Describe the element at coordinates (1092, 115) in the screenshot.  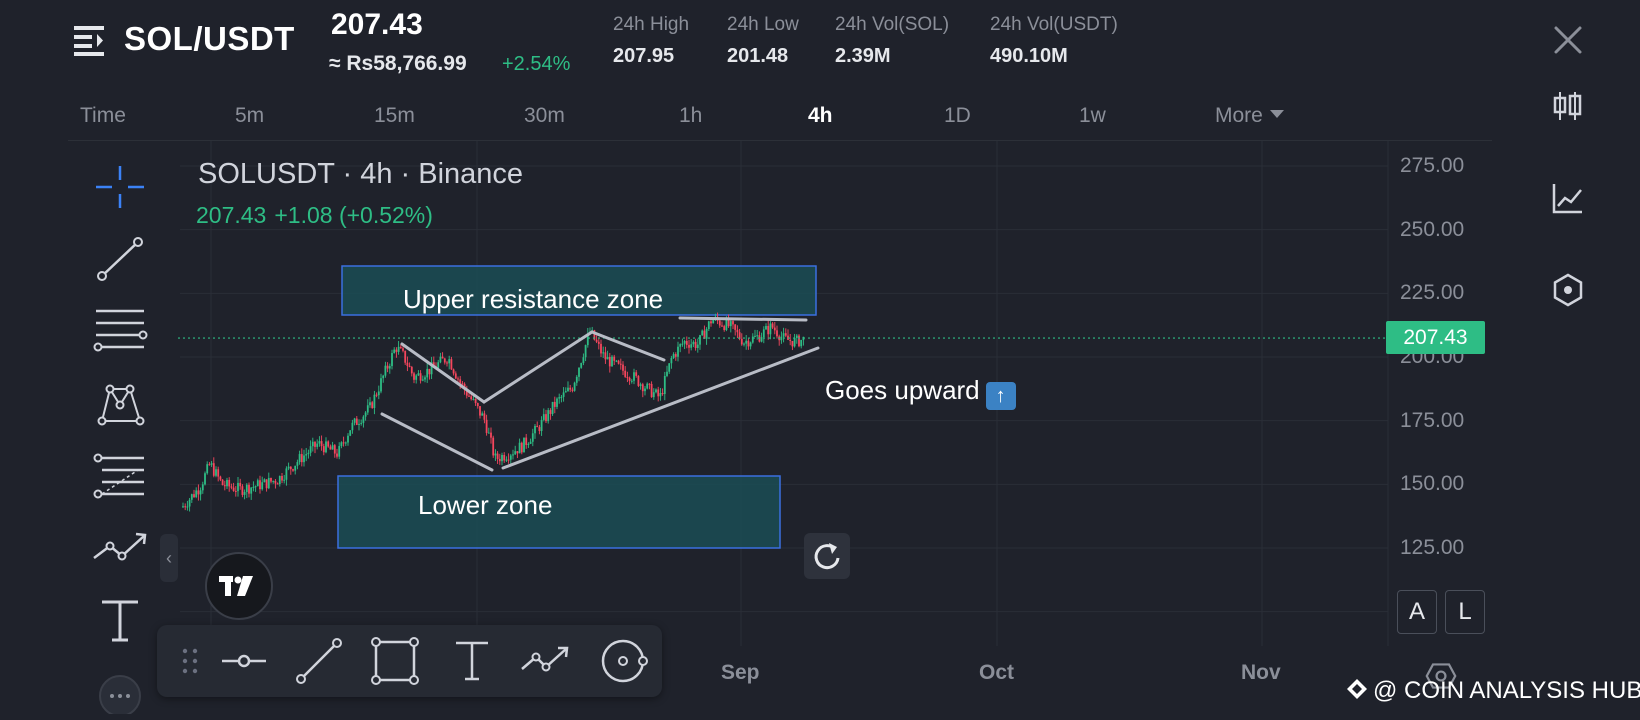
I see `tab-1w: 1w` at that location.